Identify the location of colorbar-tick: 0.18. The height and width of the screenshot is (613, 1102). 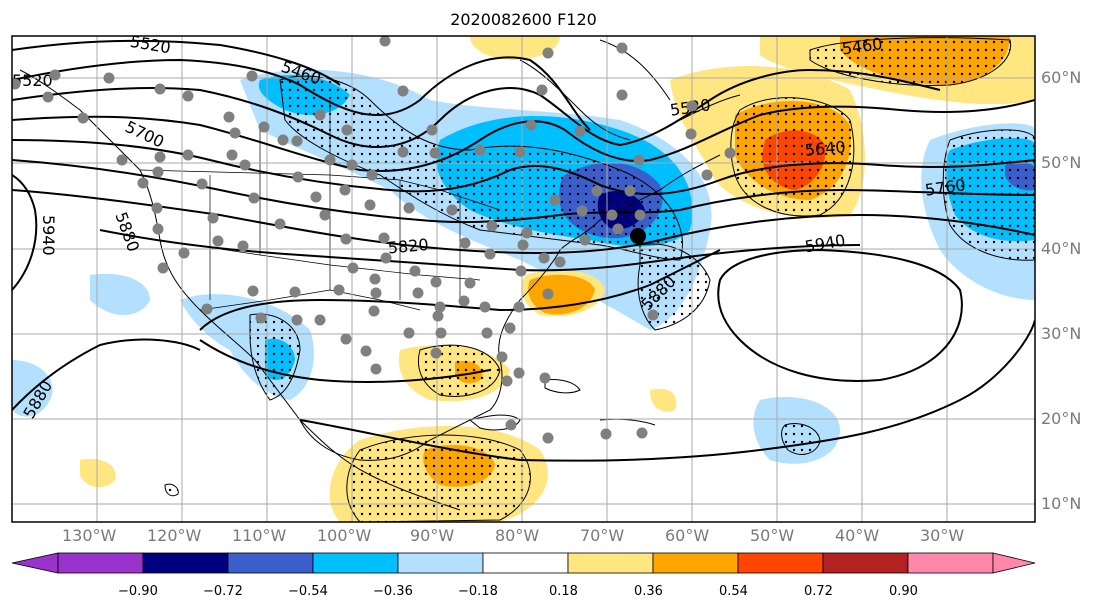
(563, 591).